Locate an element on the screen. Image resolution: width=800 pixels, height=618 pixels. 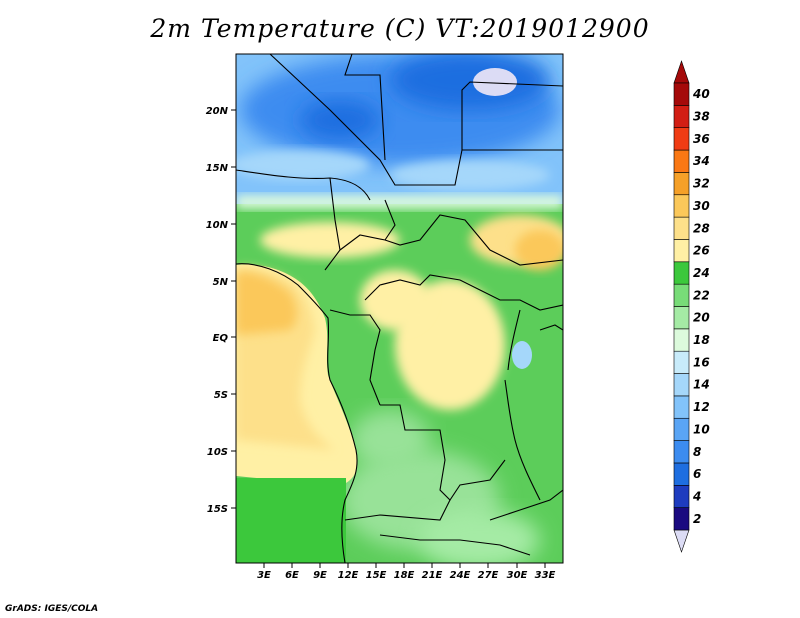
legend-label: 6 is located at coordinates (697, 474).